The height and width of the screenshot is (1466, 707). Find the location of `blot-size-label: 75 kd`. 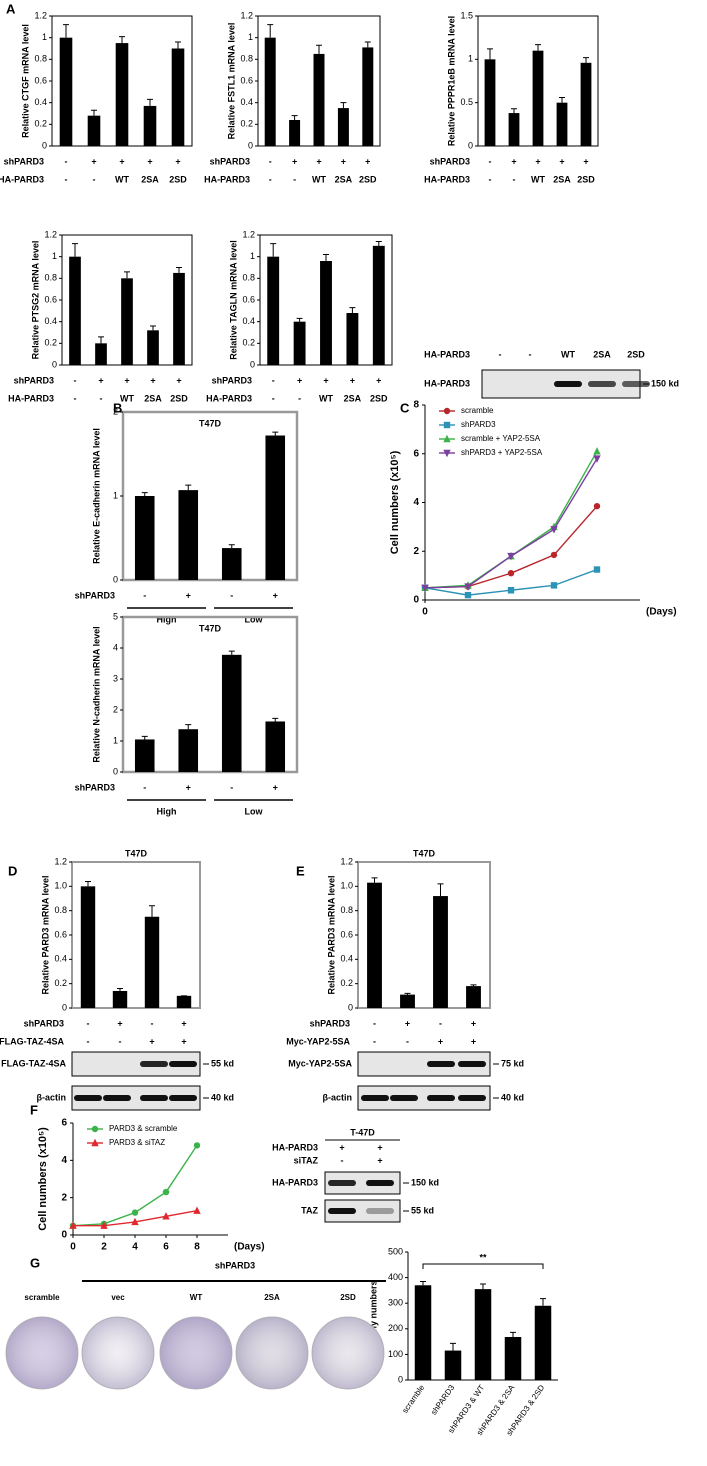

blot-size-label: 75 kd is located at coordinates (512, 1063).